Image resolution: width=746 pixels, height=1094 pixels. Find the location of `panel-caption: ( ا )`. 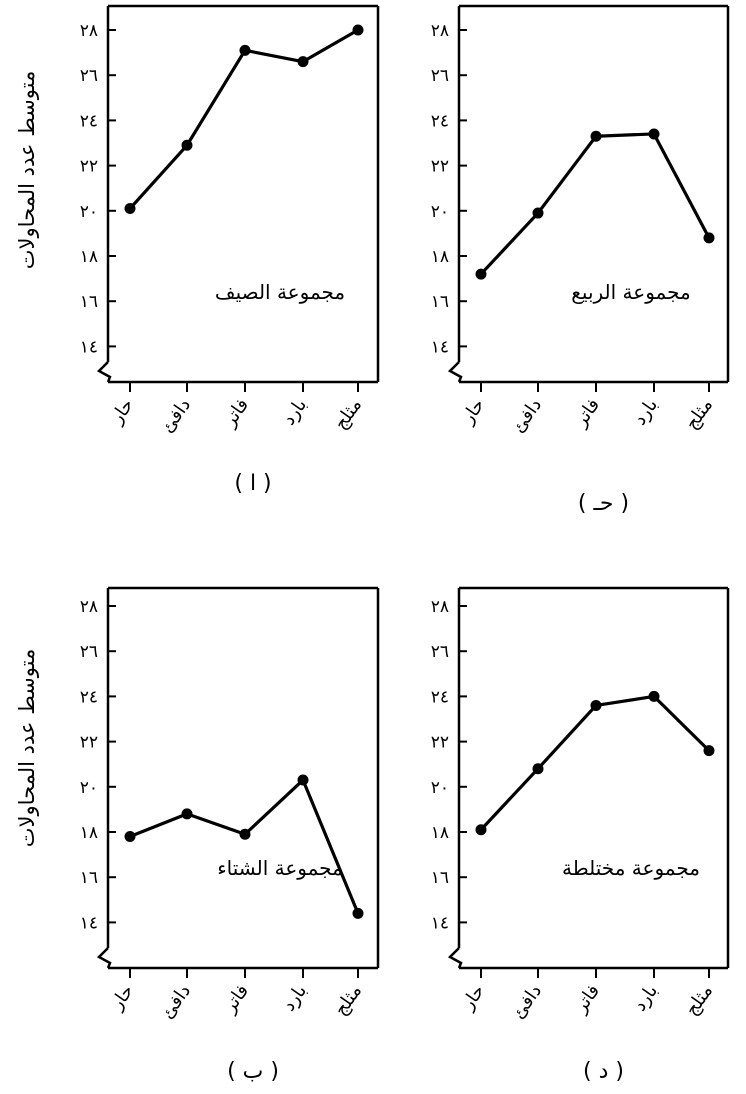

panel-caption: ( ا ) is located at coordinates (252, 483).